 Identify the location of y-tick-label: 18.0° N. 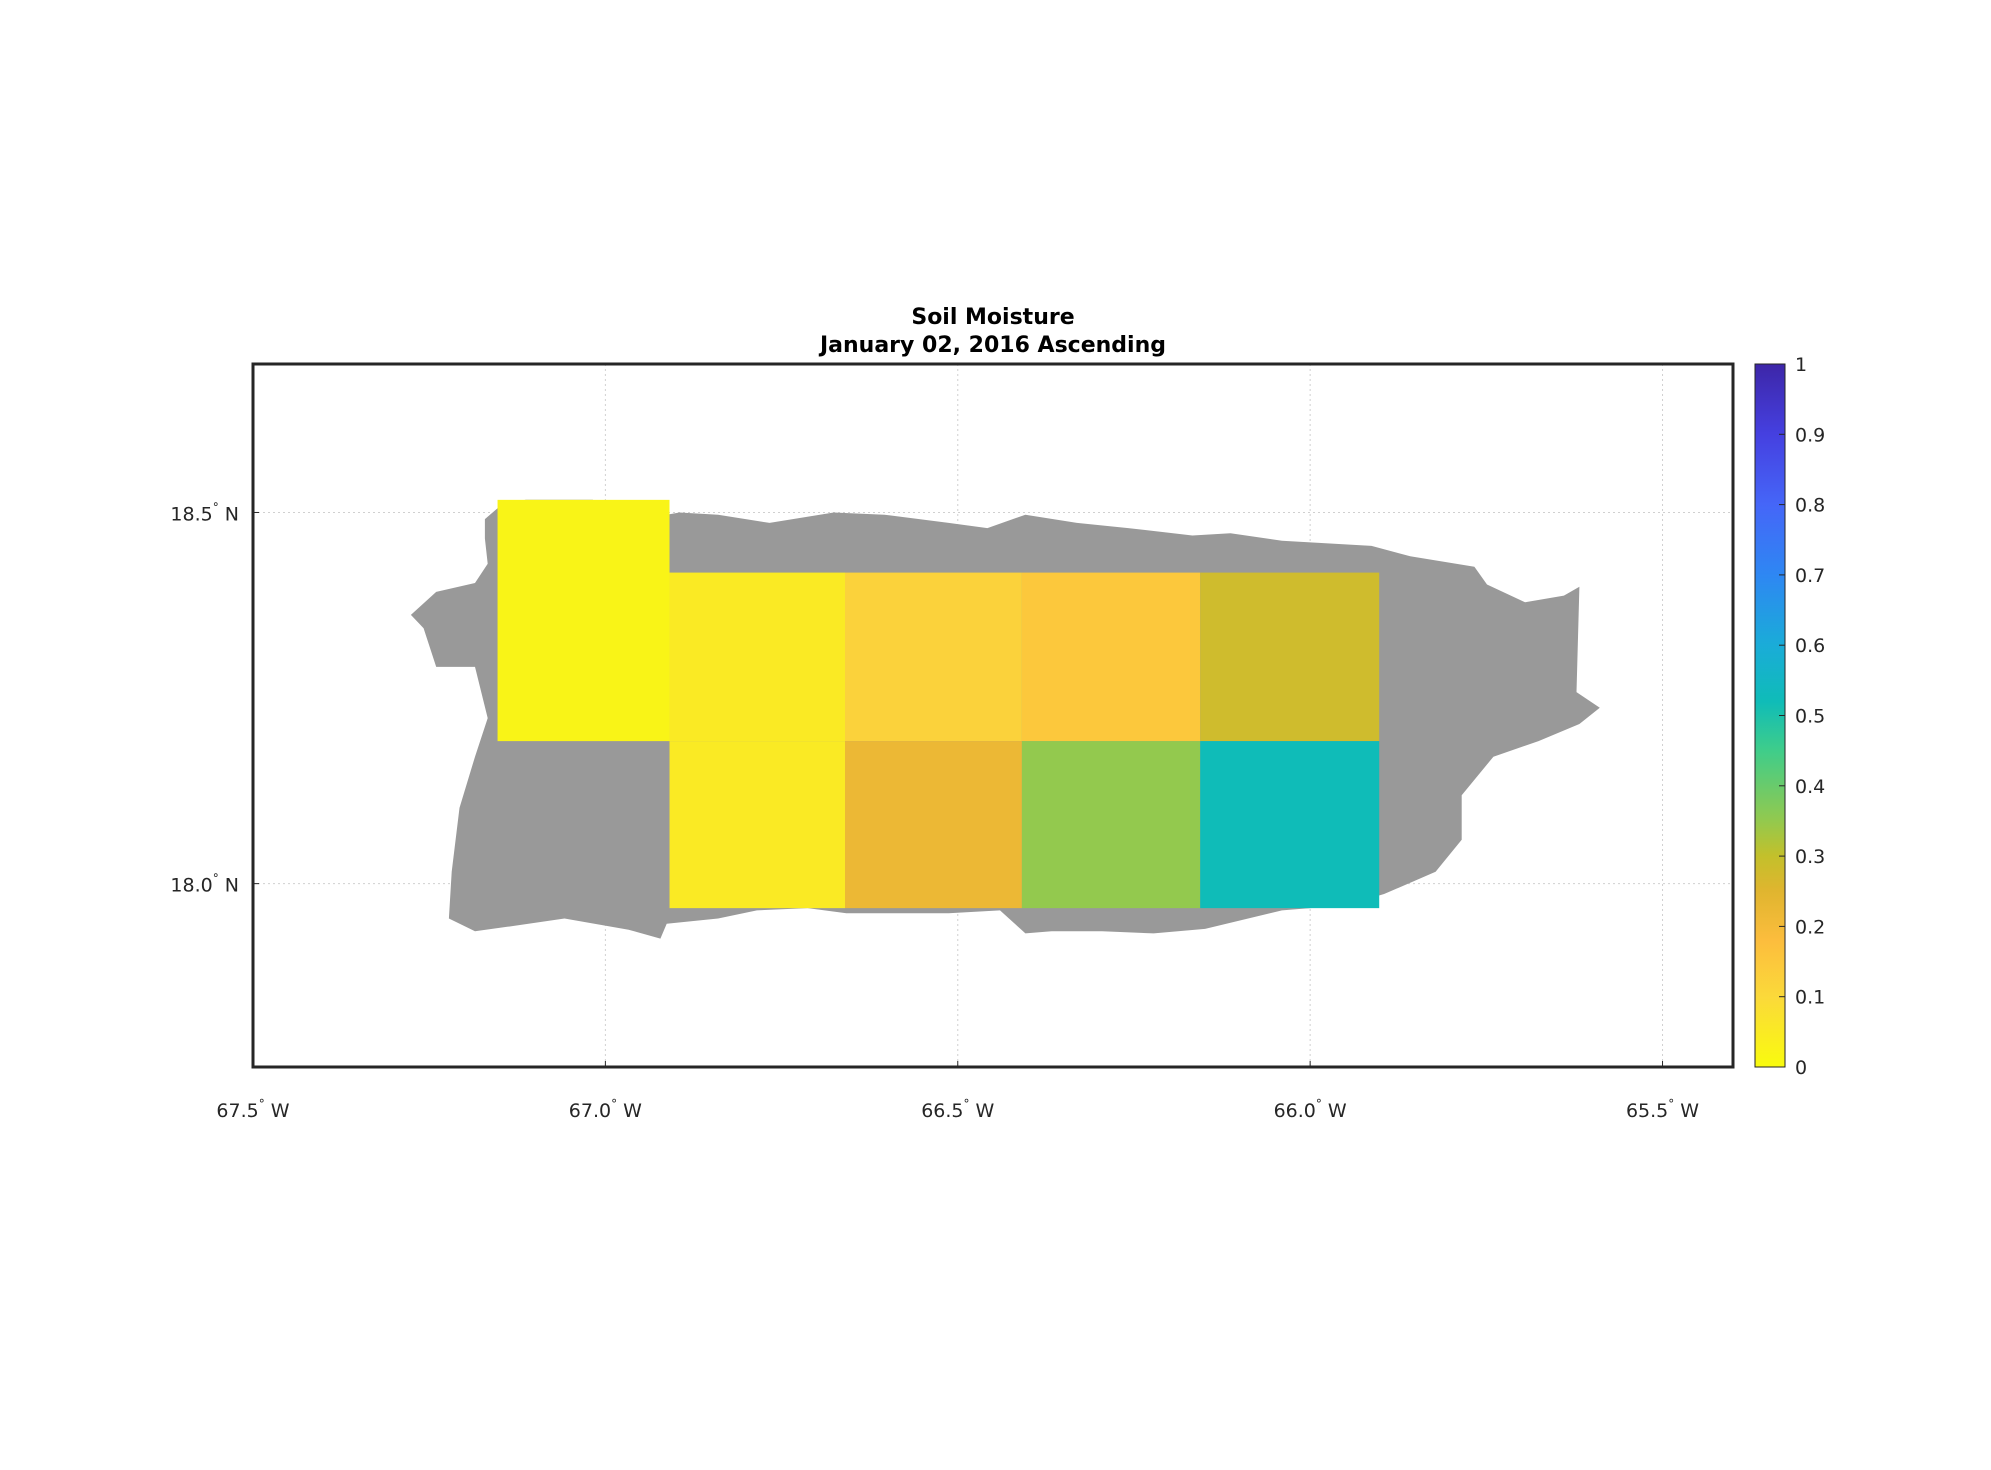
(204, 884).